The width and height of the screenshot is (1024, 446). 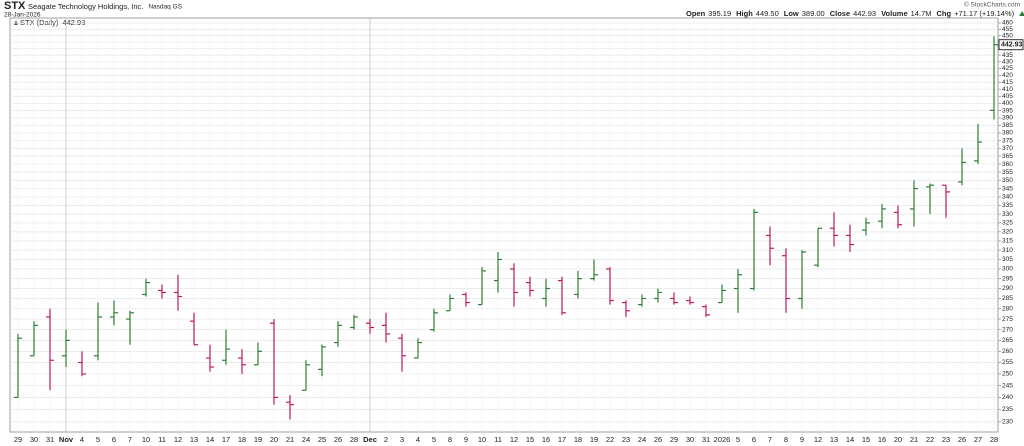 I want to click on y-tick-label: 305, so click(x=1007, y=259).